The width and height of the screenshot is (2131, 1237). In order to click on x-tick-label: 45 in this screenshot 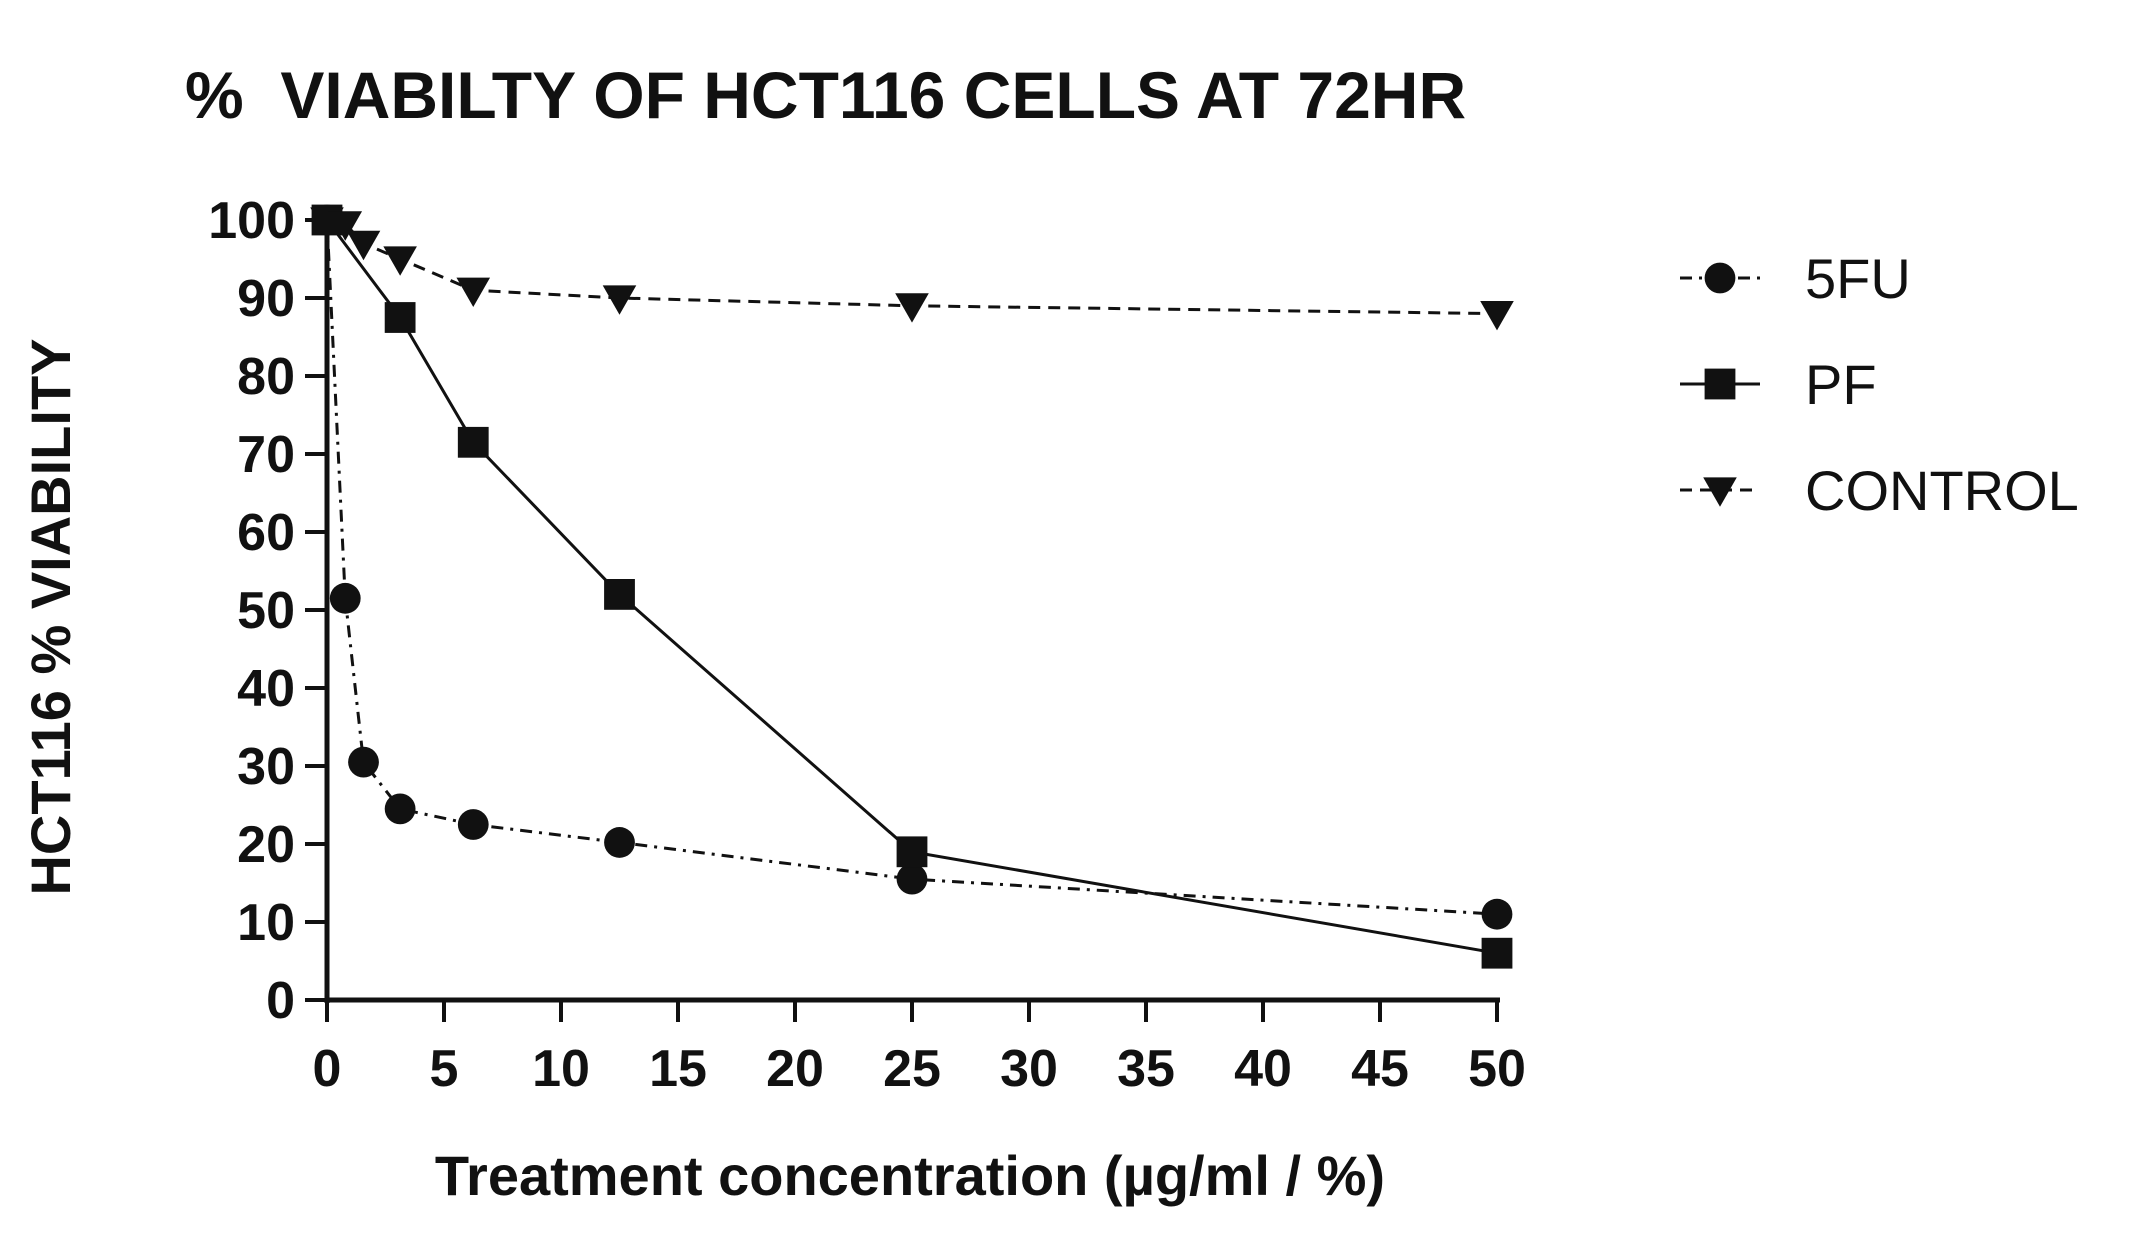, I will do `click(1380, 1069)`.